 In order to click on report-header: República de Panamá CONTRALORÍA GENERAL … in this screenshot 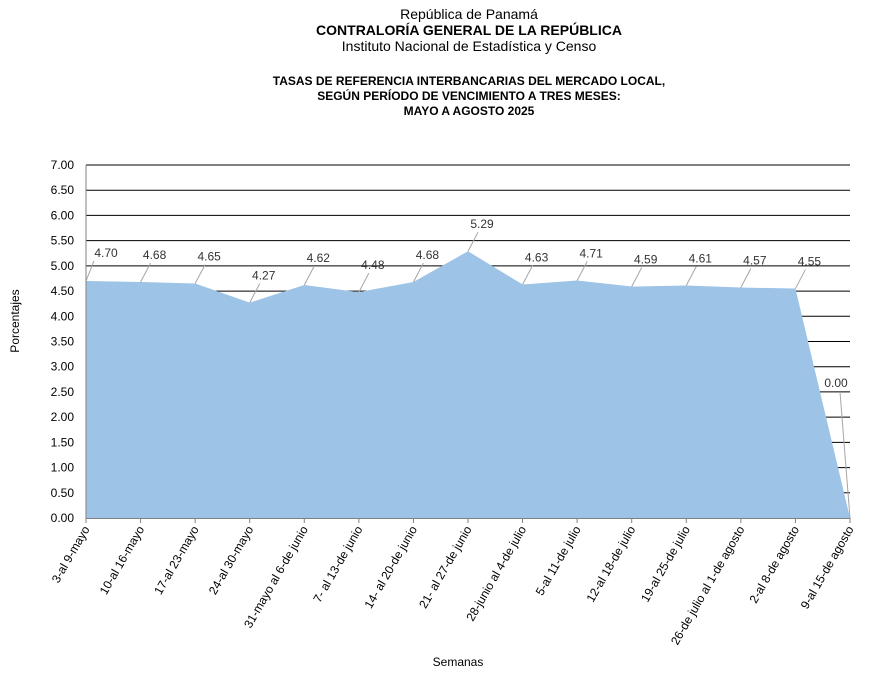, I will do `click(440, 30)`.